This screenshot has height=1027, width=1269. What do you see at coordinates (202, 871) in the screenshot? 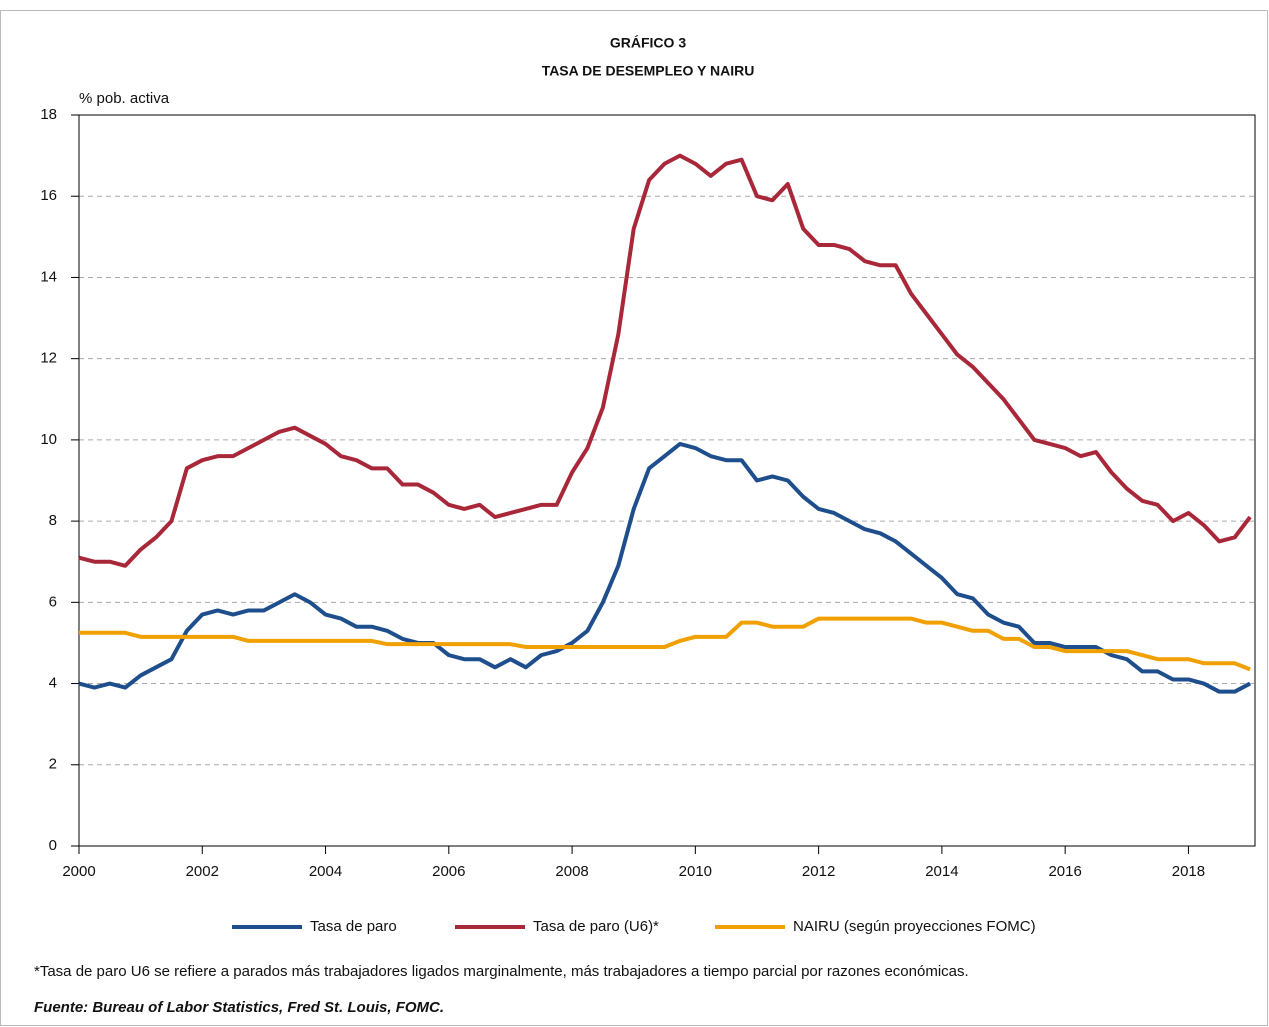
I see `x-tick-label: 2002` at bounding box center [202, 871].